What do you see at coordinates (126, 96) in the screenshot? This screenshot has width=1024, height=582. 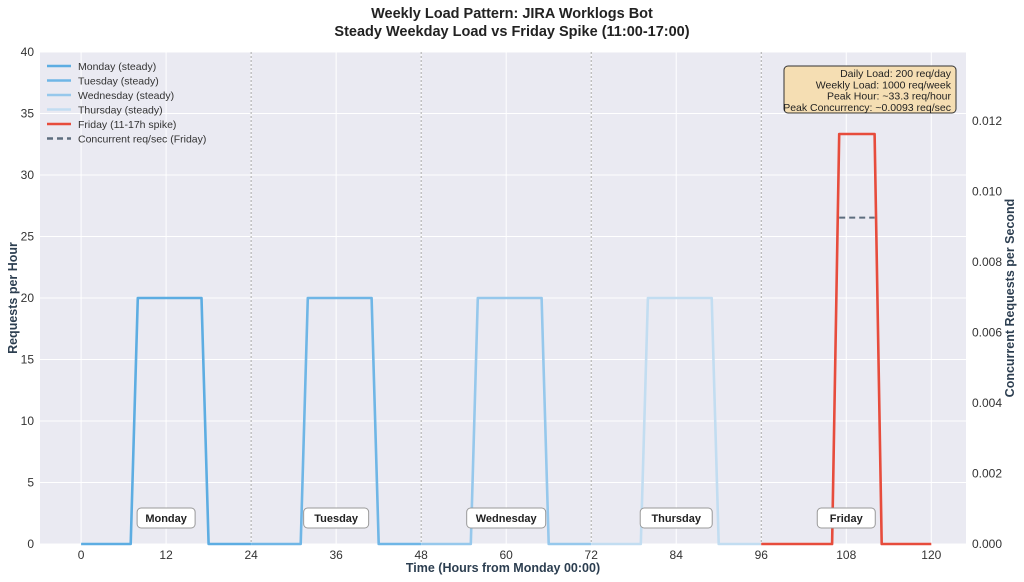 I see `legend-label: Wednesday (steady)` at bounding box center [126, 96].